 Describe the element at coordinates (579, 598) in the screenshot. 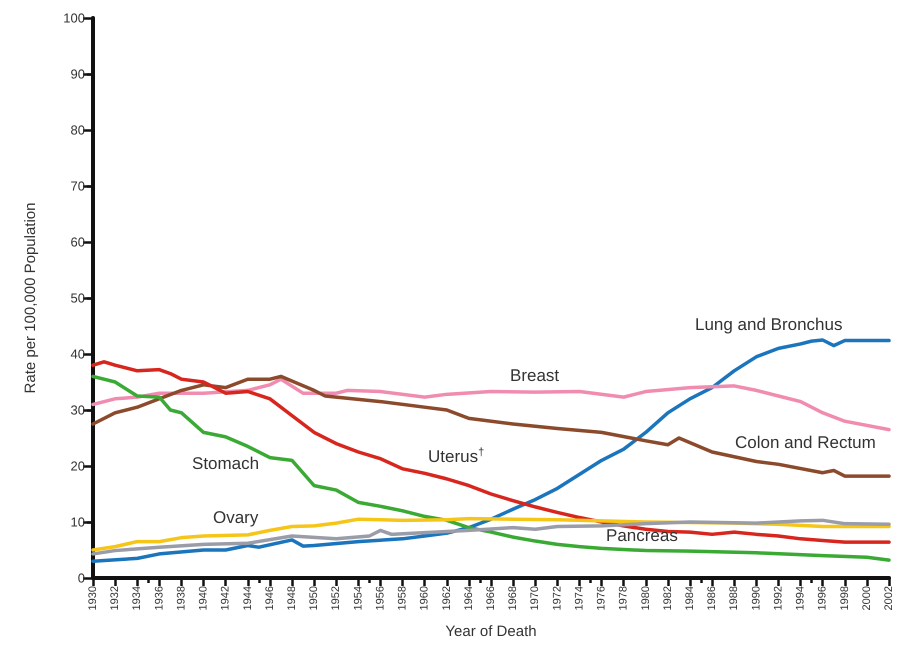

I see `x-tick-label: 1974` at that location.